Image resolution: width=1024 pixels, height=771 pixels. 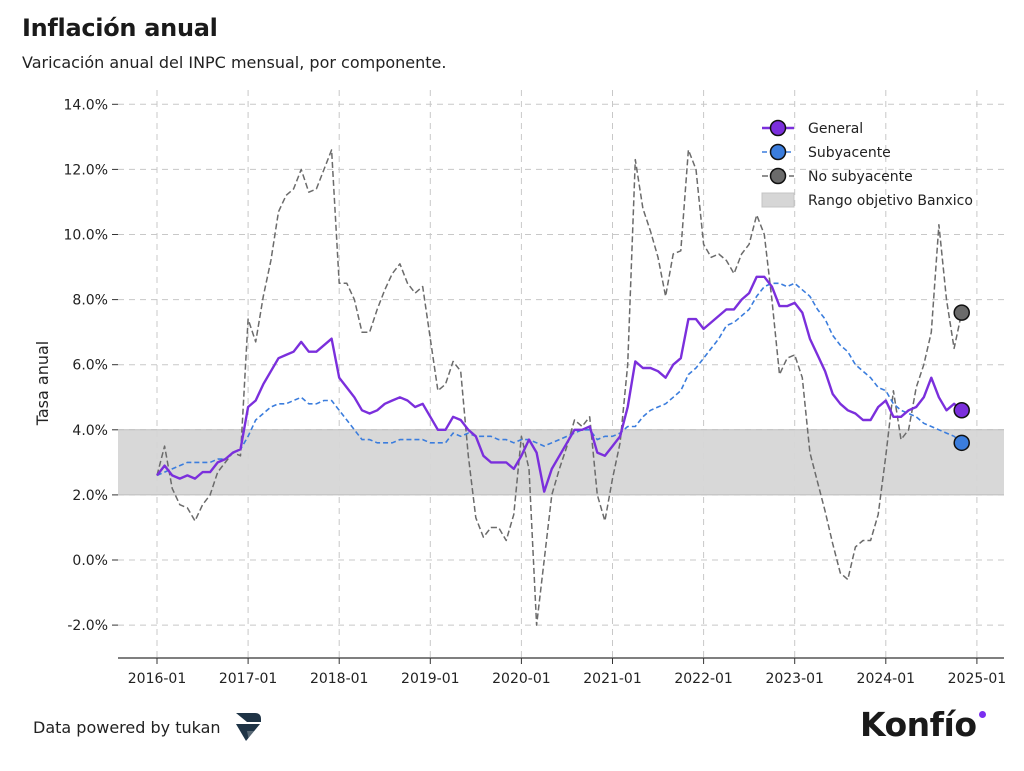 I want to click on powered-by-text: Data powered by tukan, so click(x=127, y=727).